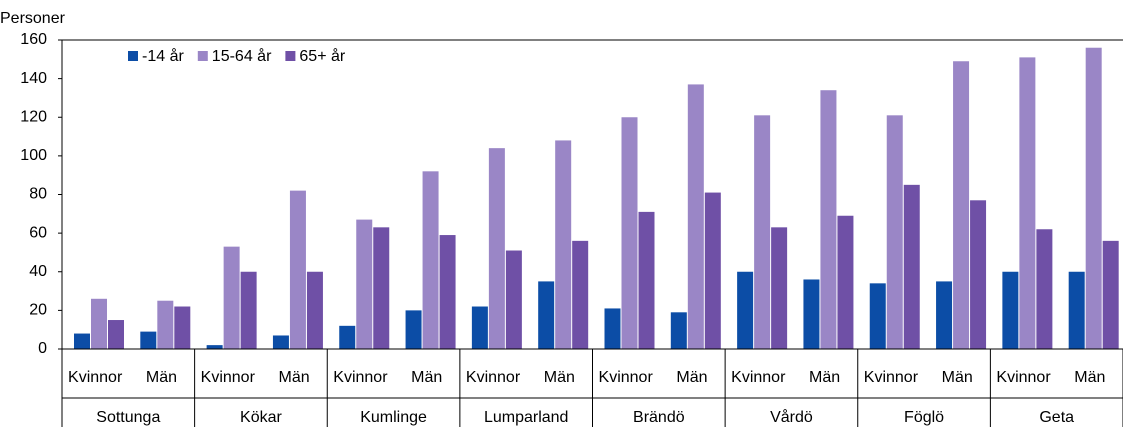 The width and height of the screenshot is (1123, 427). What do you see at coordinates (128, 417) in the screenshot?
I see `group-label: Sottunga` at bounding box center [128, 417].